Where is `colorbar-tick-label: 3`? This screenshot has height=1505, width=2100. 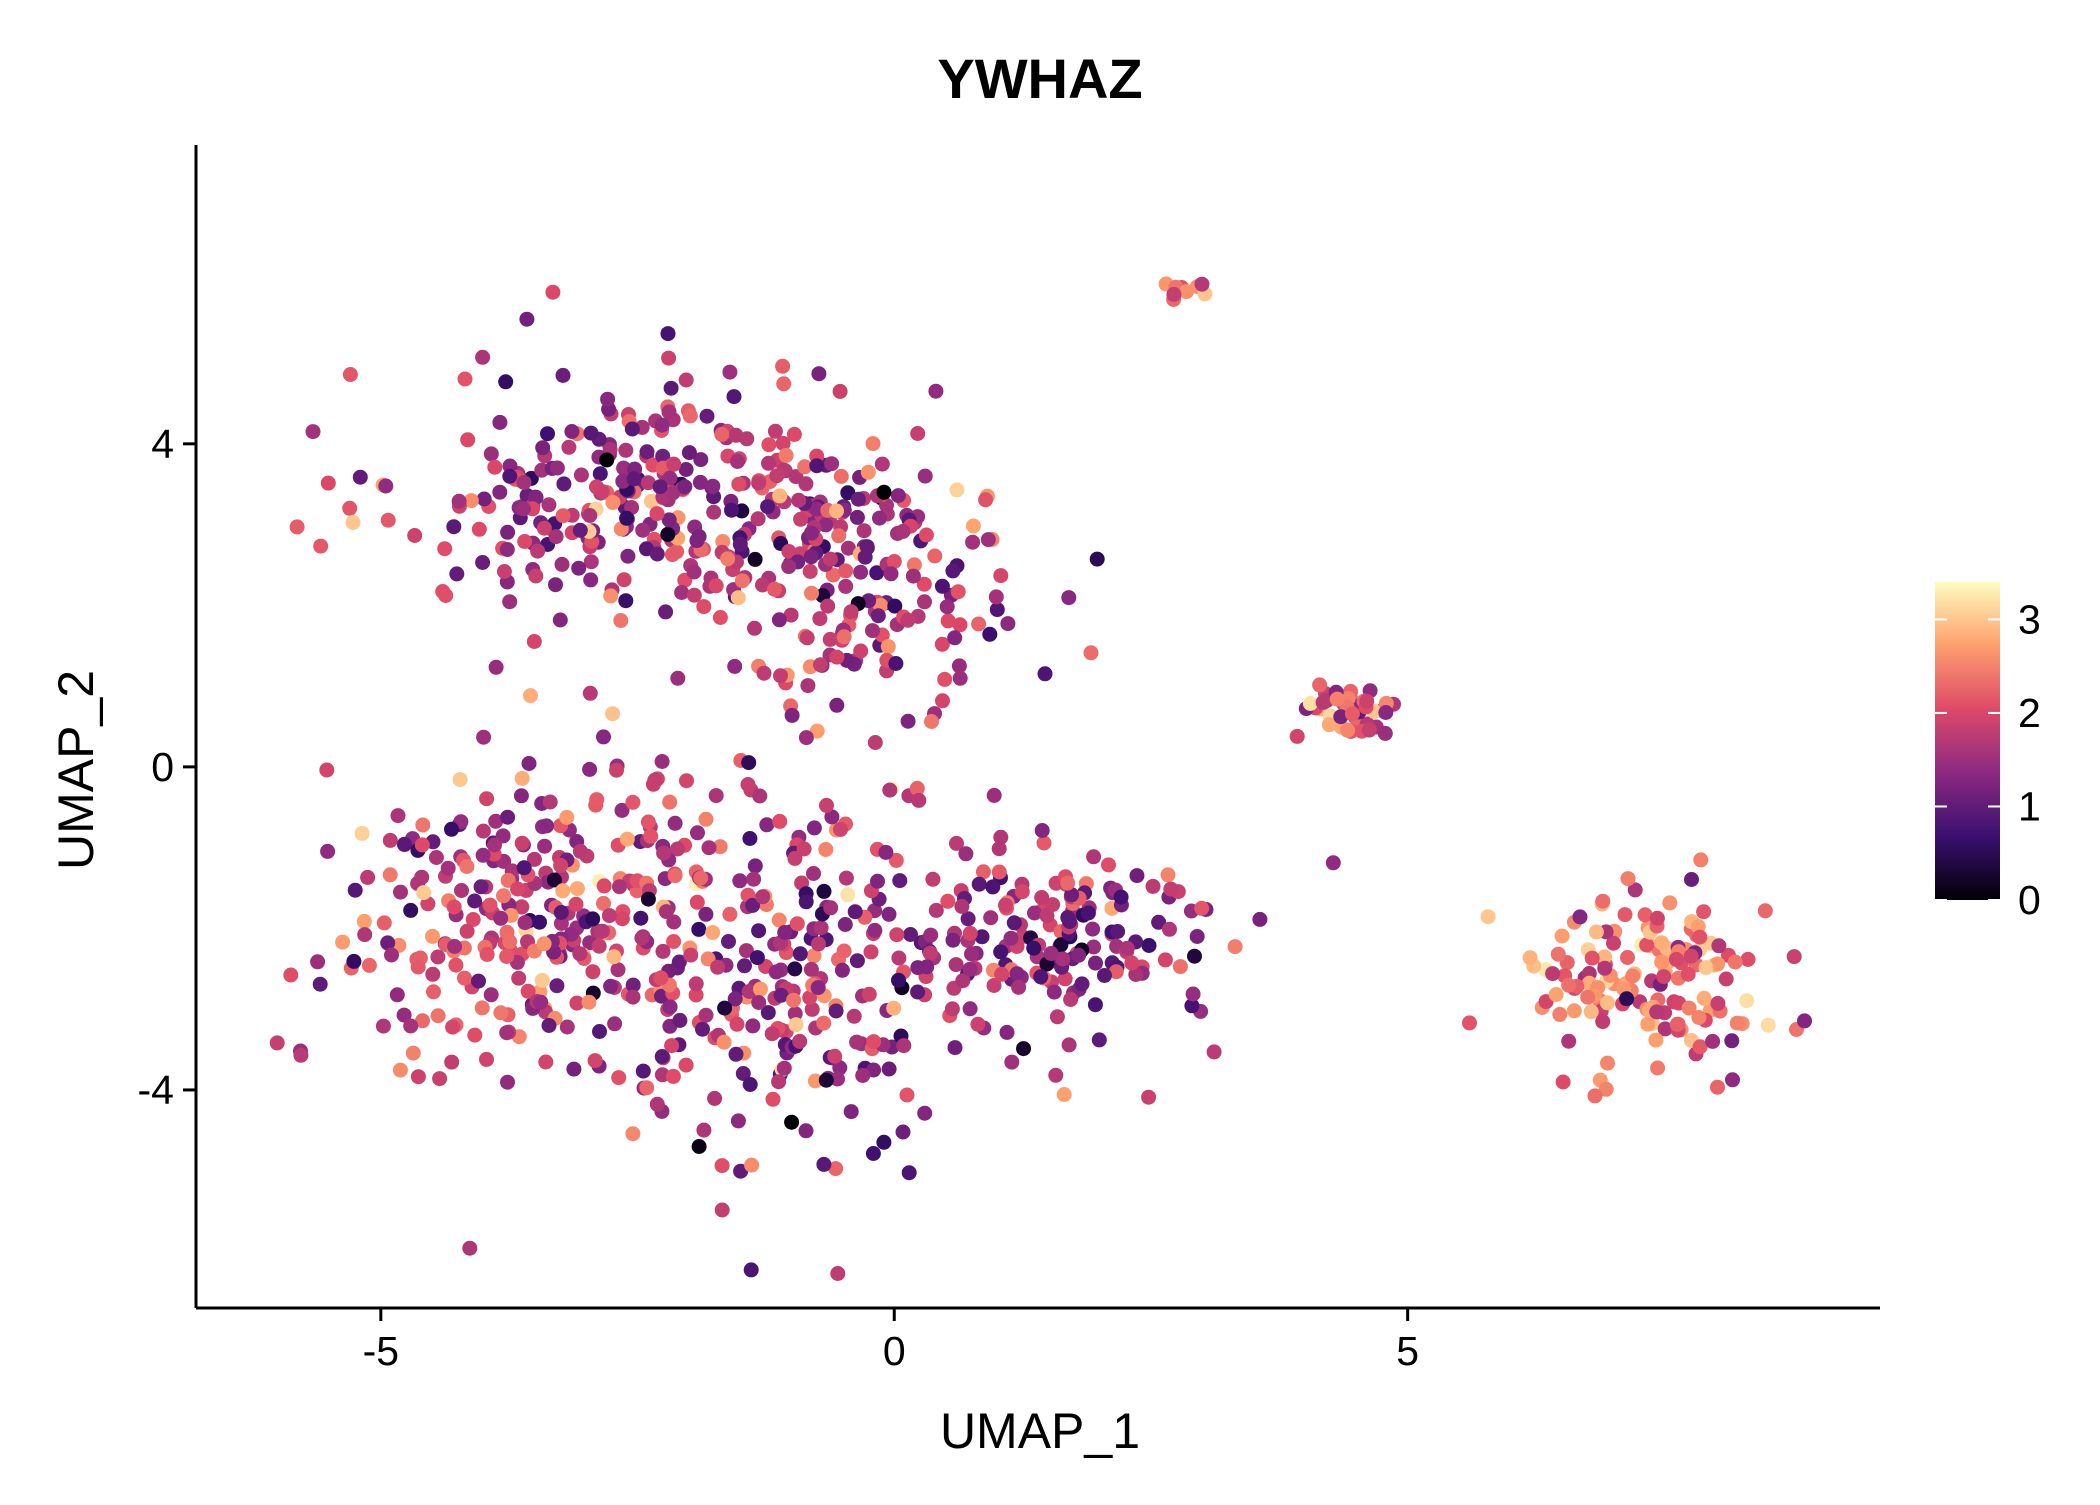 colorbar-tick-label: 3 is located at coordinates (2029, 619).